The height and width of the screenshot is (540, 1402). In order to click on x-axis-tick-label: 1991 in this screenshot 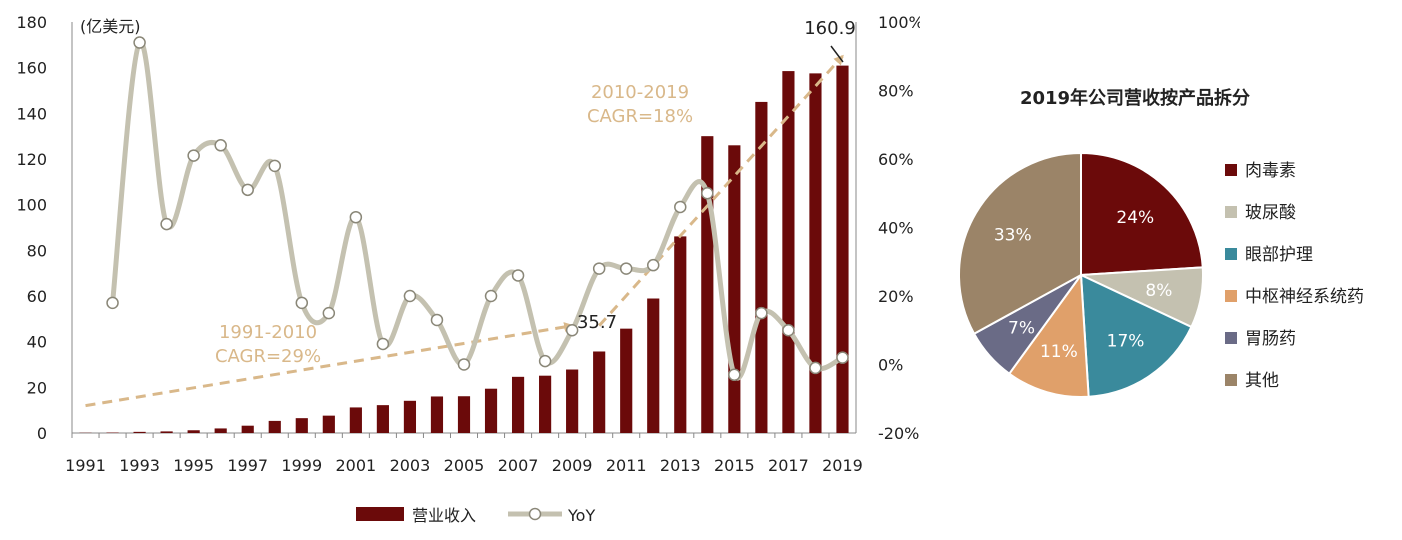, I will do `click(85, 465)`.